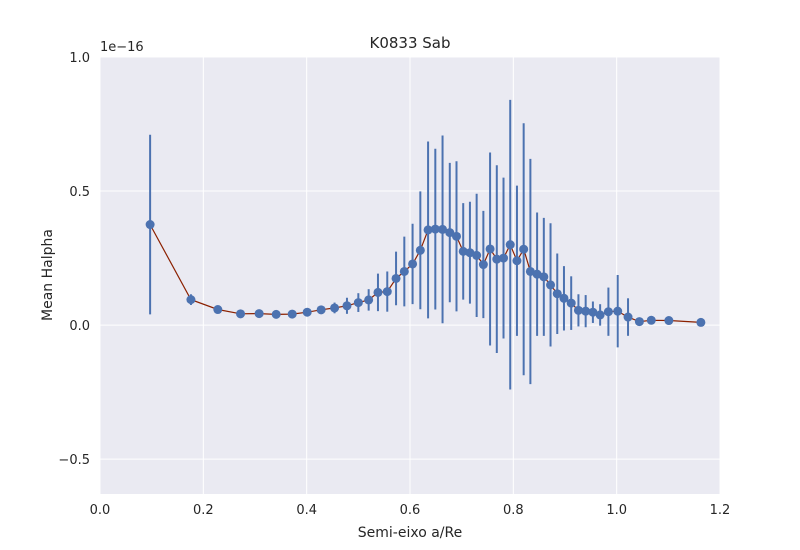  What do you see at coordinates (409, 43) in the screenshot?
I see `chart-title: K0833 Sab` at bounding box center [409, 43].